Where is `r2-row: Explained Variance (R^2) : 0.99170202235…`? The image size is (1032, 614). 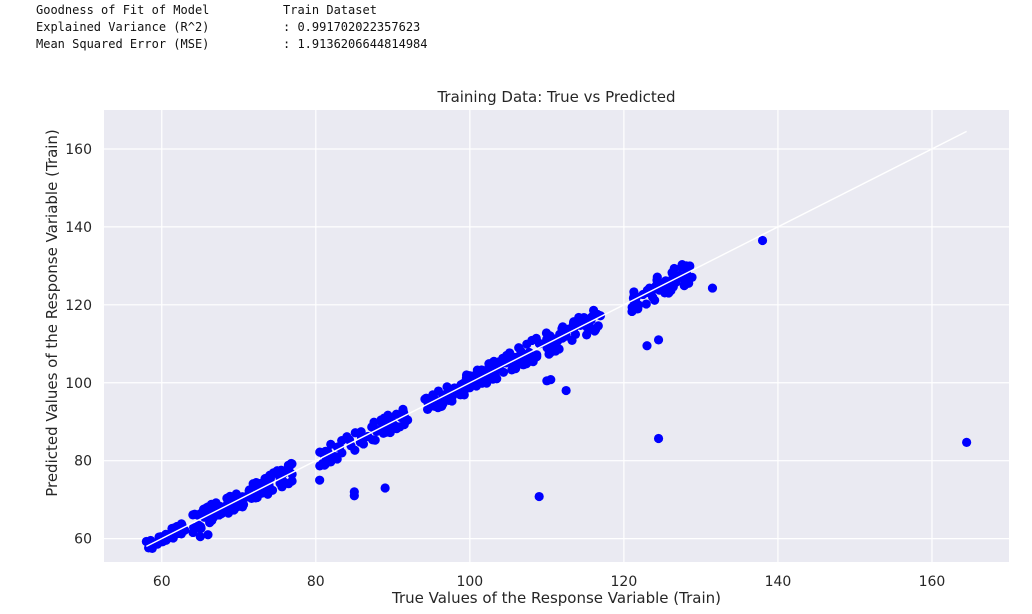 r2-row: Explained Variance (R^2) : 0.99170202235… is located at coordinates (232, 27).